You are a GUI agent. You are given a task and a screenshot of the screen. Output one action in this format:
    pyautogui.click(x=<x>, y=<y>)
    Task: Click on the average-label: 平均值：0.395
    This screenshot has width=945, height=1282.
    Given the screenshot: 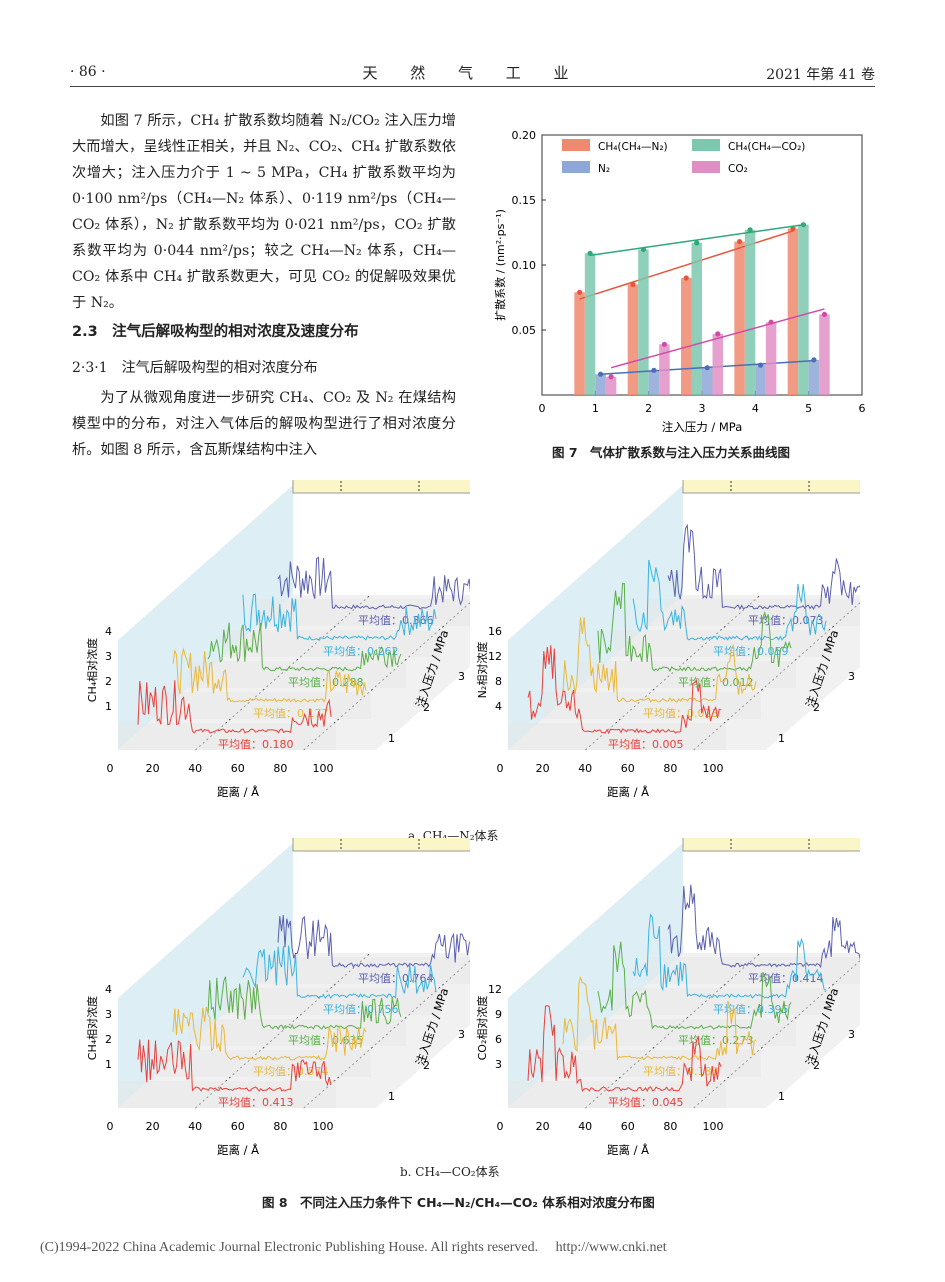 What is the action you would take?
    pyautogui.click(x=751, y=1009)
    